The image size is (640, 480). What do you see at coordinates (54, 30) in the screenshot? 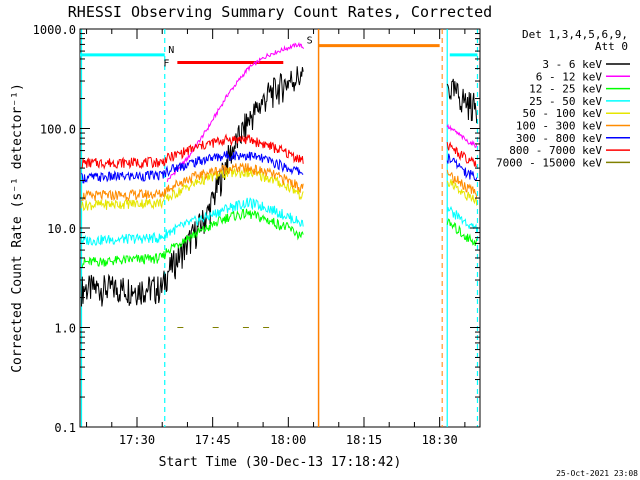
I see `y-tick-label: 1000.0` at bounding box center [54, 30].